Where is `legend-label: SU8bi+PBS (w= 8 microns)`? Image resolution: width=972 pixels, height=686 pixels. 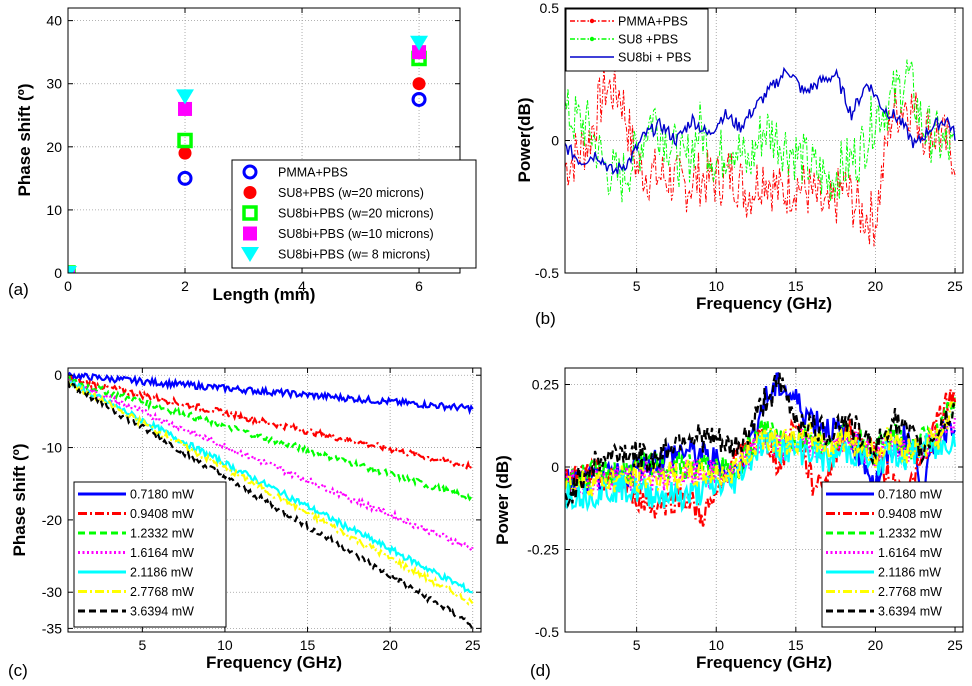
legend-label: SU8bi+PBS (w= 8 microns) is located at coordinates (354, 255).